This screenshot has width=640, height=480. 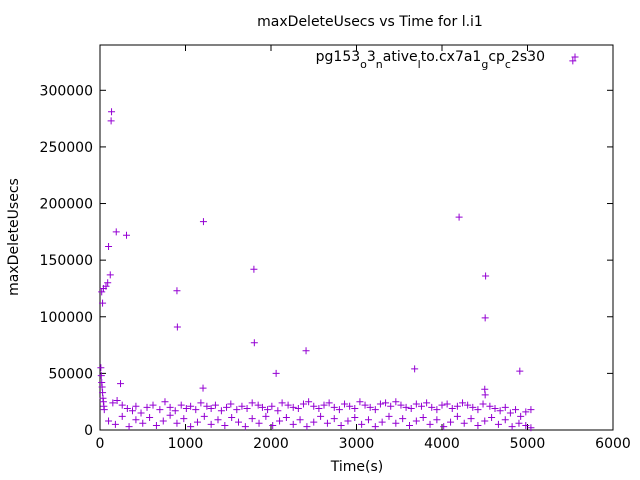 What do you see at coordinates (186, 444) in the screenshot?
I see `x-tick-label: 1000` at bounding box center [186, 444].